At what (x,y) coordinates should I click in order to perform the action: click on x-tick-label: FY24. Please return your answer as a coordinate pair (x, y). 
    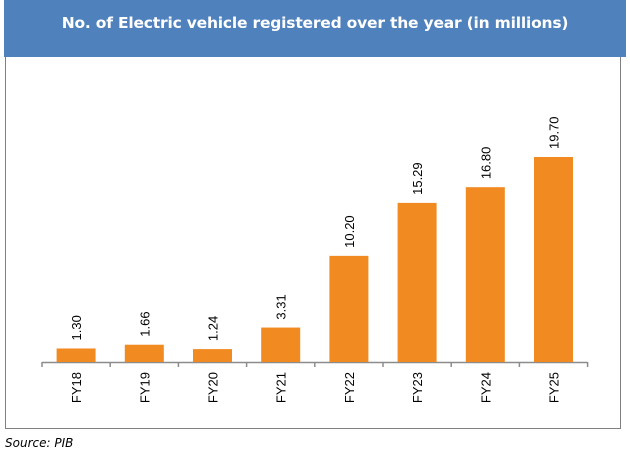
    Looking at the image, I should click on (485, 387).